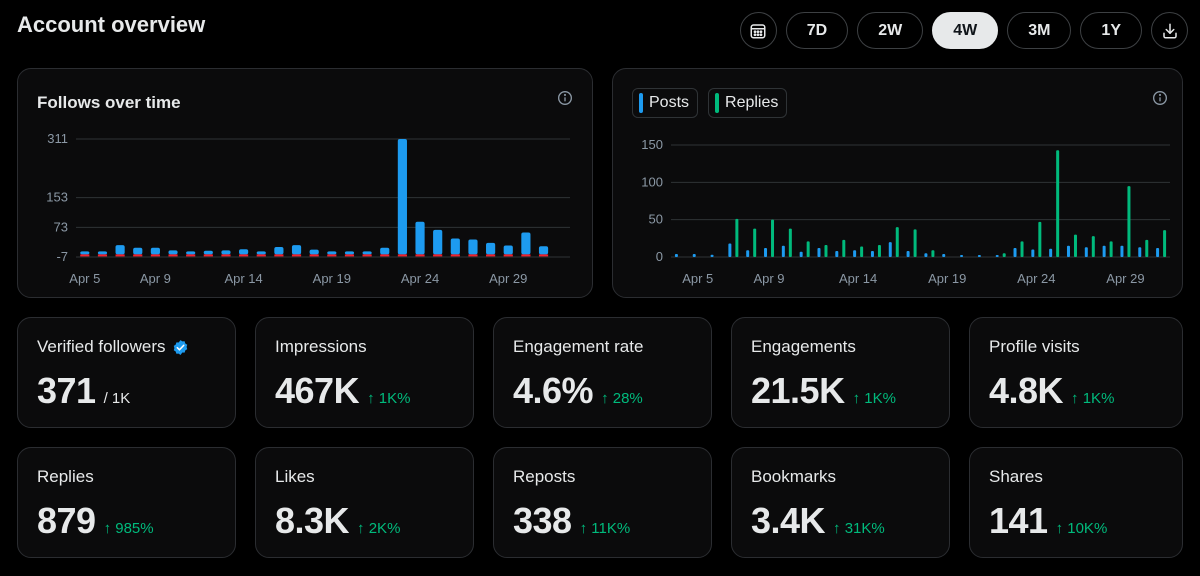  I want to click on stat-delta: ↑ 10K%, so click(1082, 528).